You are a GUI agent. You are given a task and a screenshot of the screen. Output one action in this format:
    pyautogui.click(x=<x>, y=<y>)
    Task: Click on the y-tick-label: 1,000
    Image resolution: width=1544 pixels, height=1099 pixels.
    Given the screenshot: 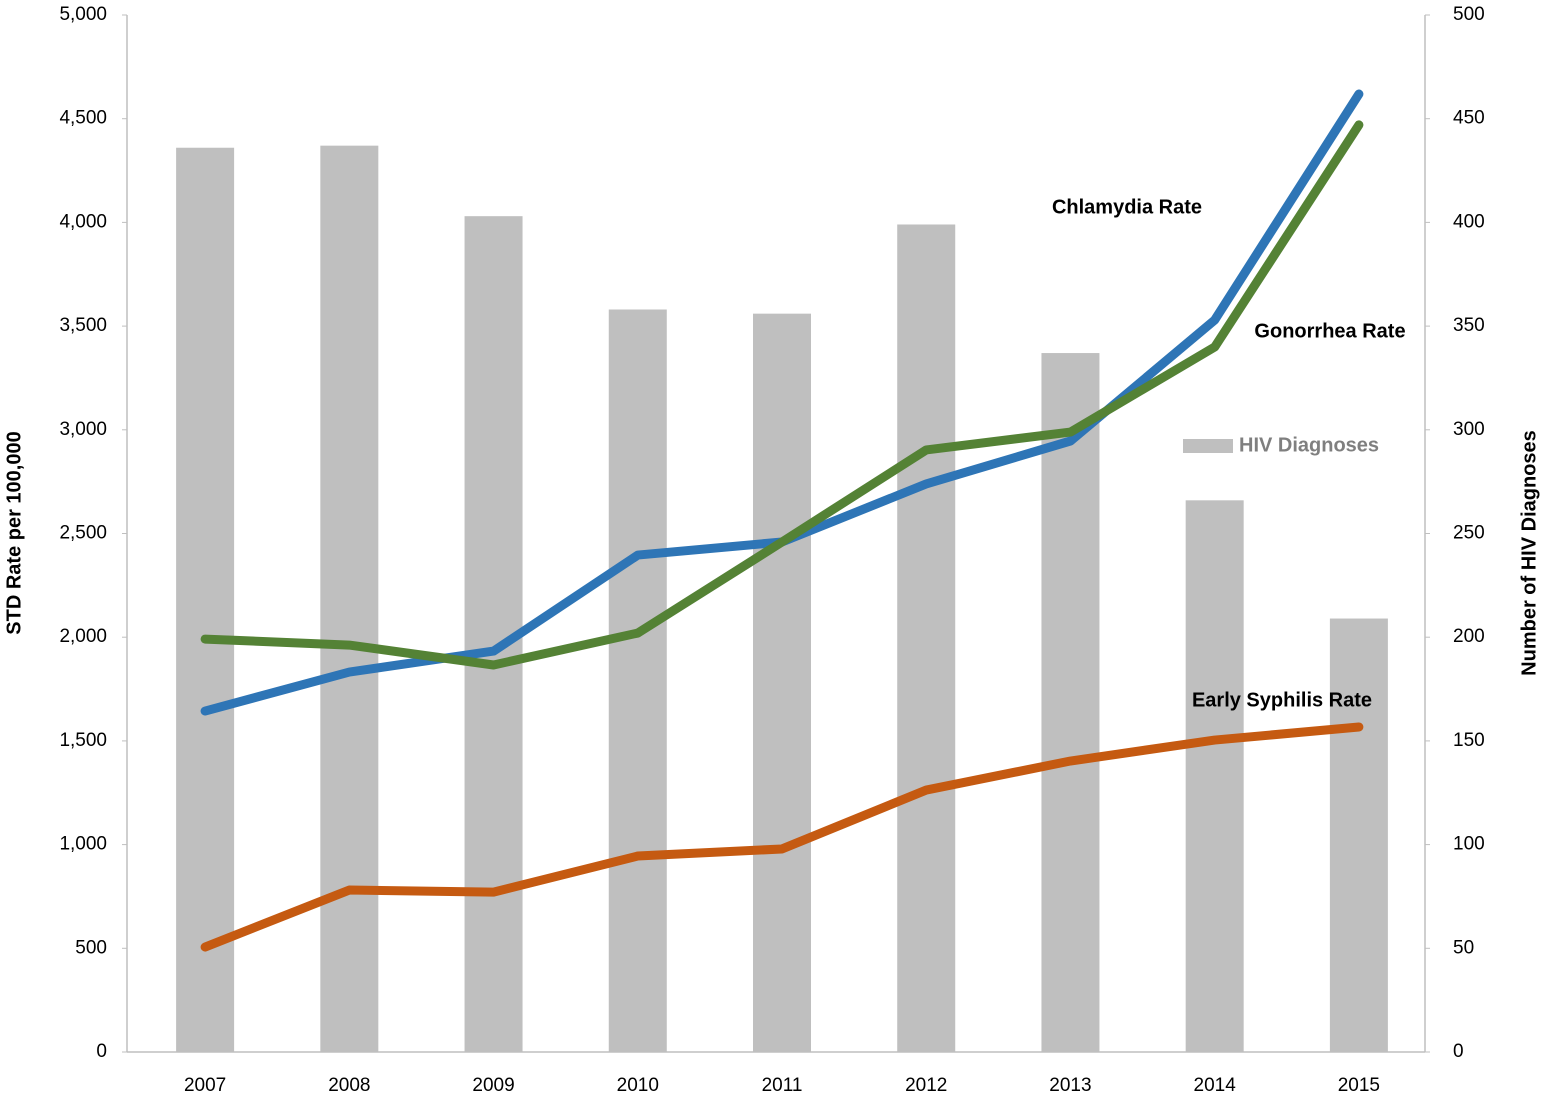 What is the action you would take?
    pyautogui.click(x=83, y=844)
    